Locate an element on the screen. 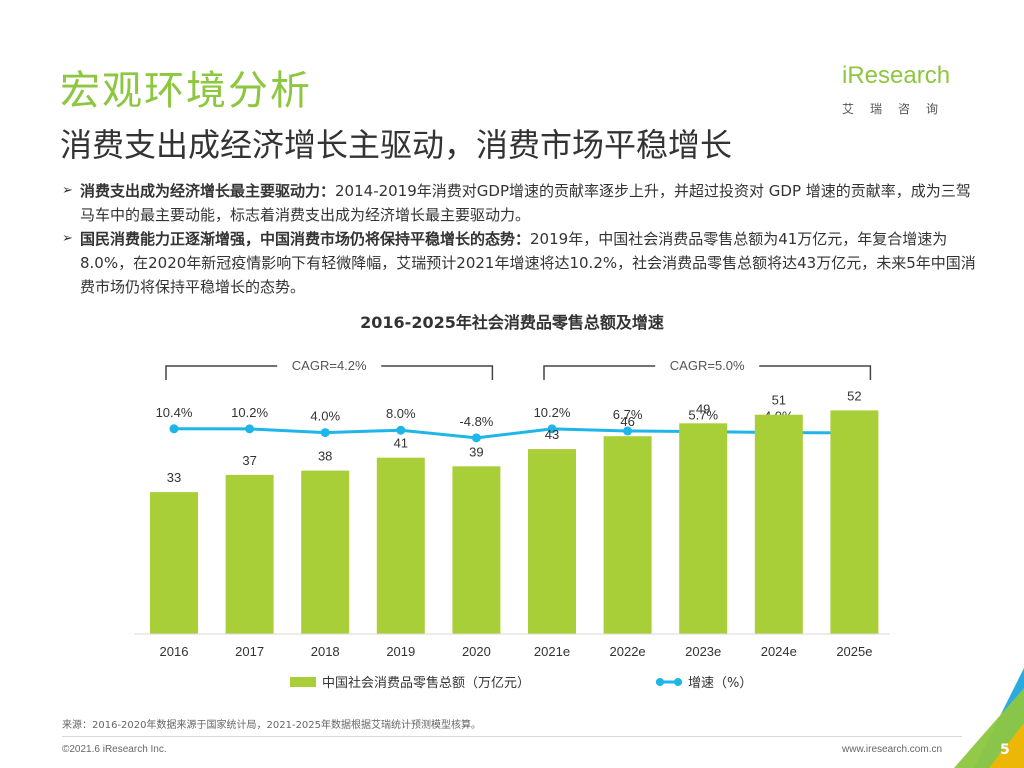 The image size is (1024, 768). growth-line is located at coordinates (514, 433).